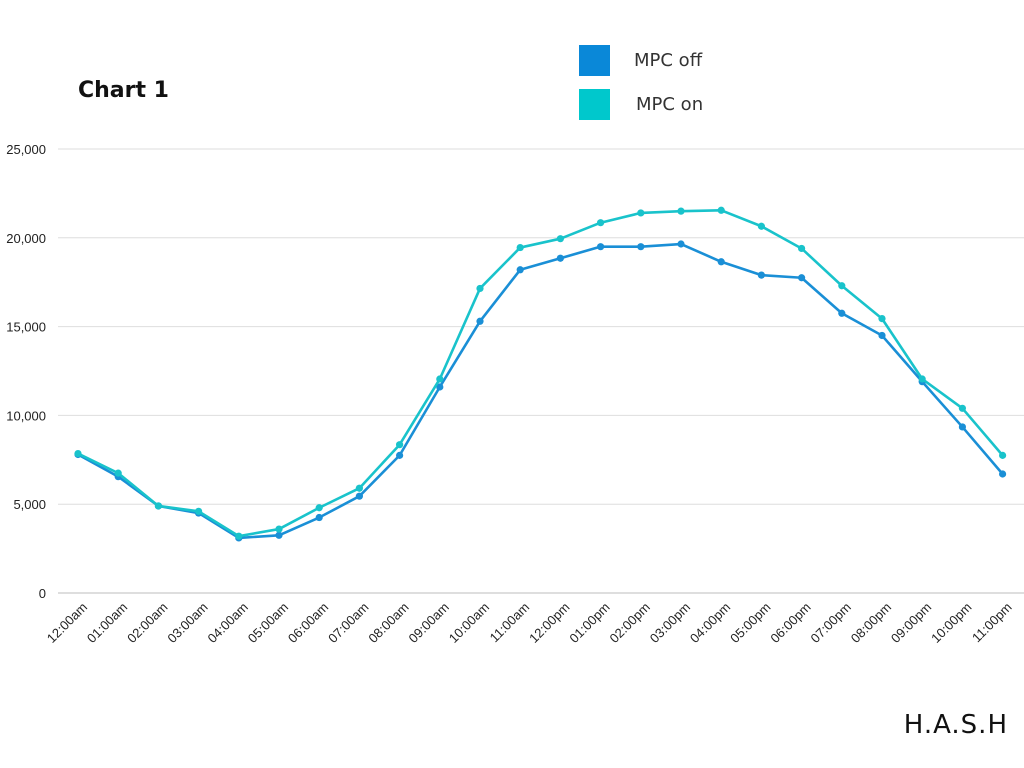 This screenshot has height=768, width=1024. Describe the element at coordinates (750, 623) in the screenshot. I see `x-tick-label: 05:00pm` at that location.